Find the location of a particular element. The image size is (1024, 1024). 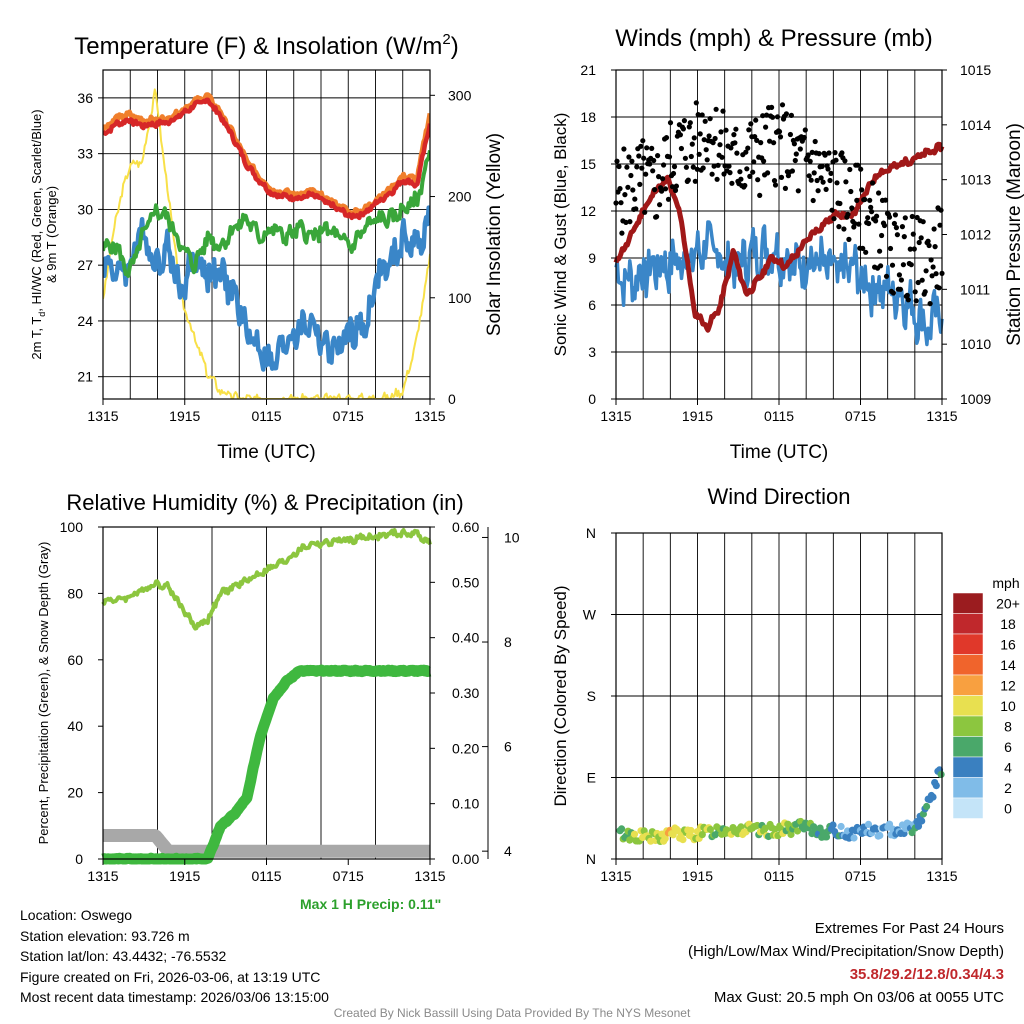

rh-ytick-label: 0 is located at coordinates (79, 859).